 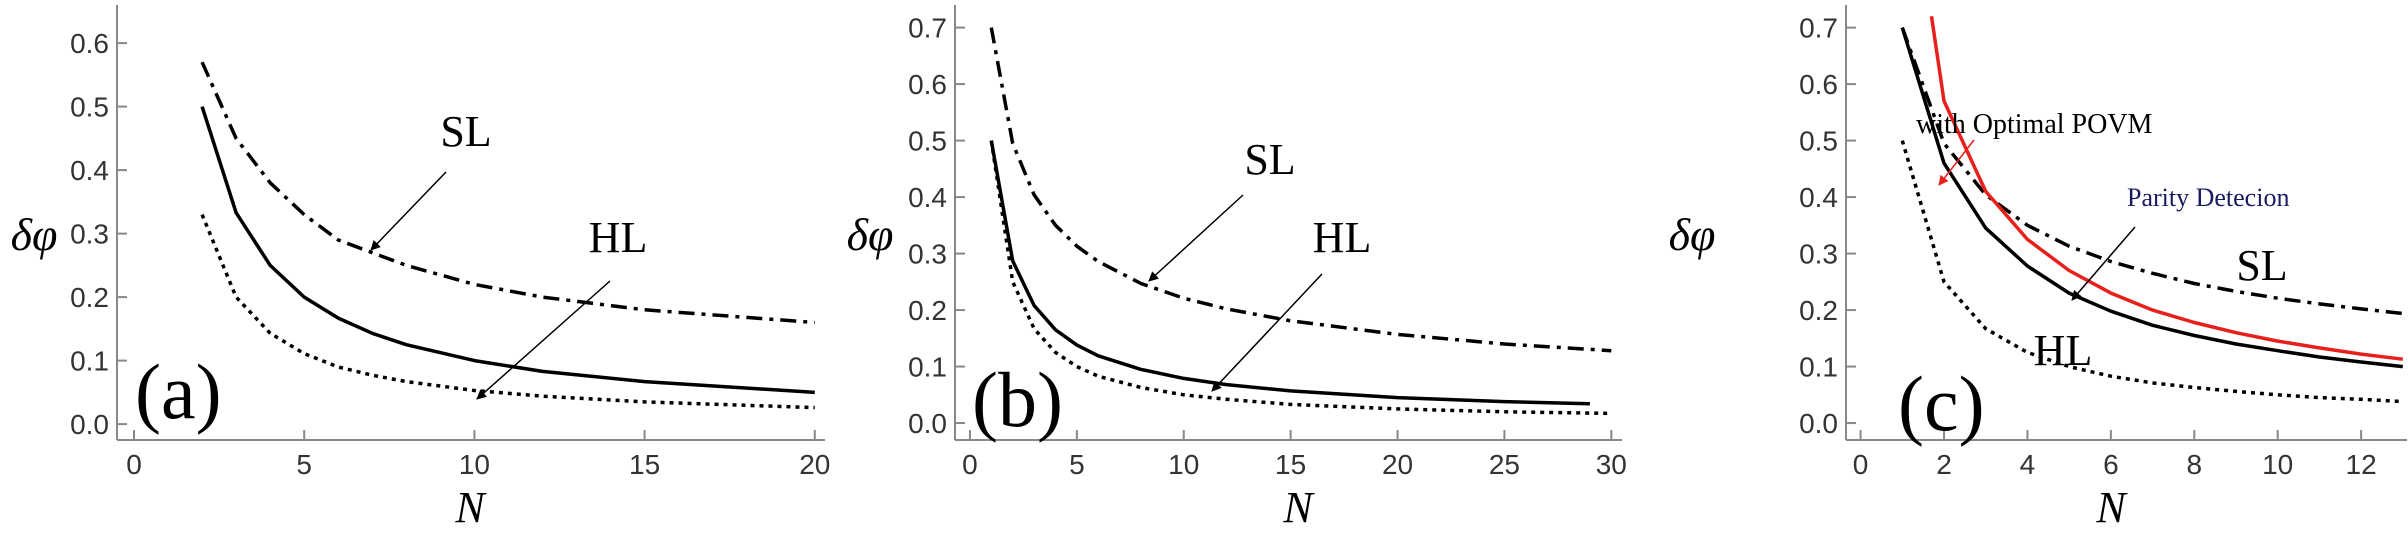 I want to click on annotation: Parity Detecion, so click(x=2208, y=197).